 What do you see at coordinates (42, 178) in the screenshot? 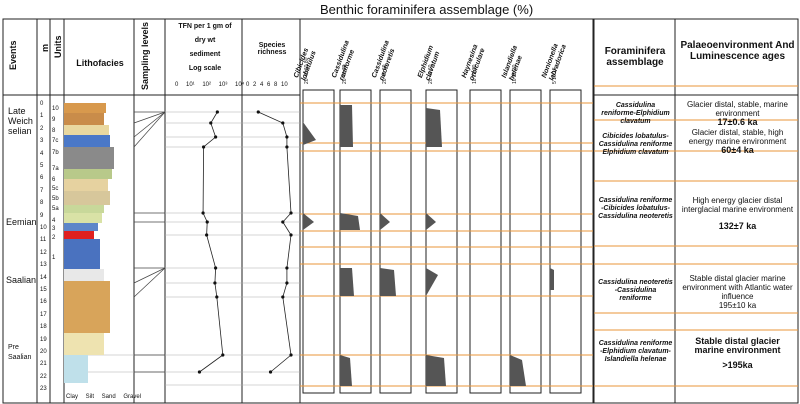
I see `depth-tick: 6` at bounding box center [42, 178].